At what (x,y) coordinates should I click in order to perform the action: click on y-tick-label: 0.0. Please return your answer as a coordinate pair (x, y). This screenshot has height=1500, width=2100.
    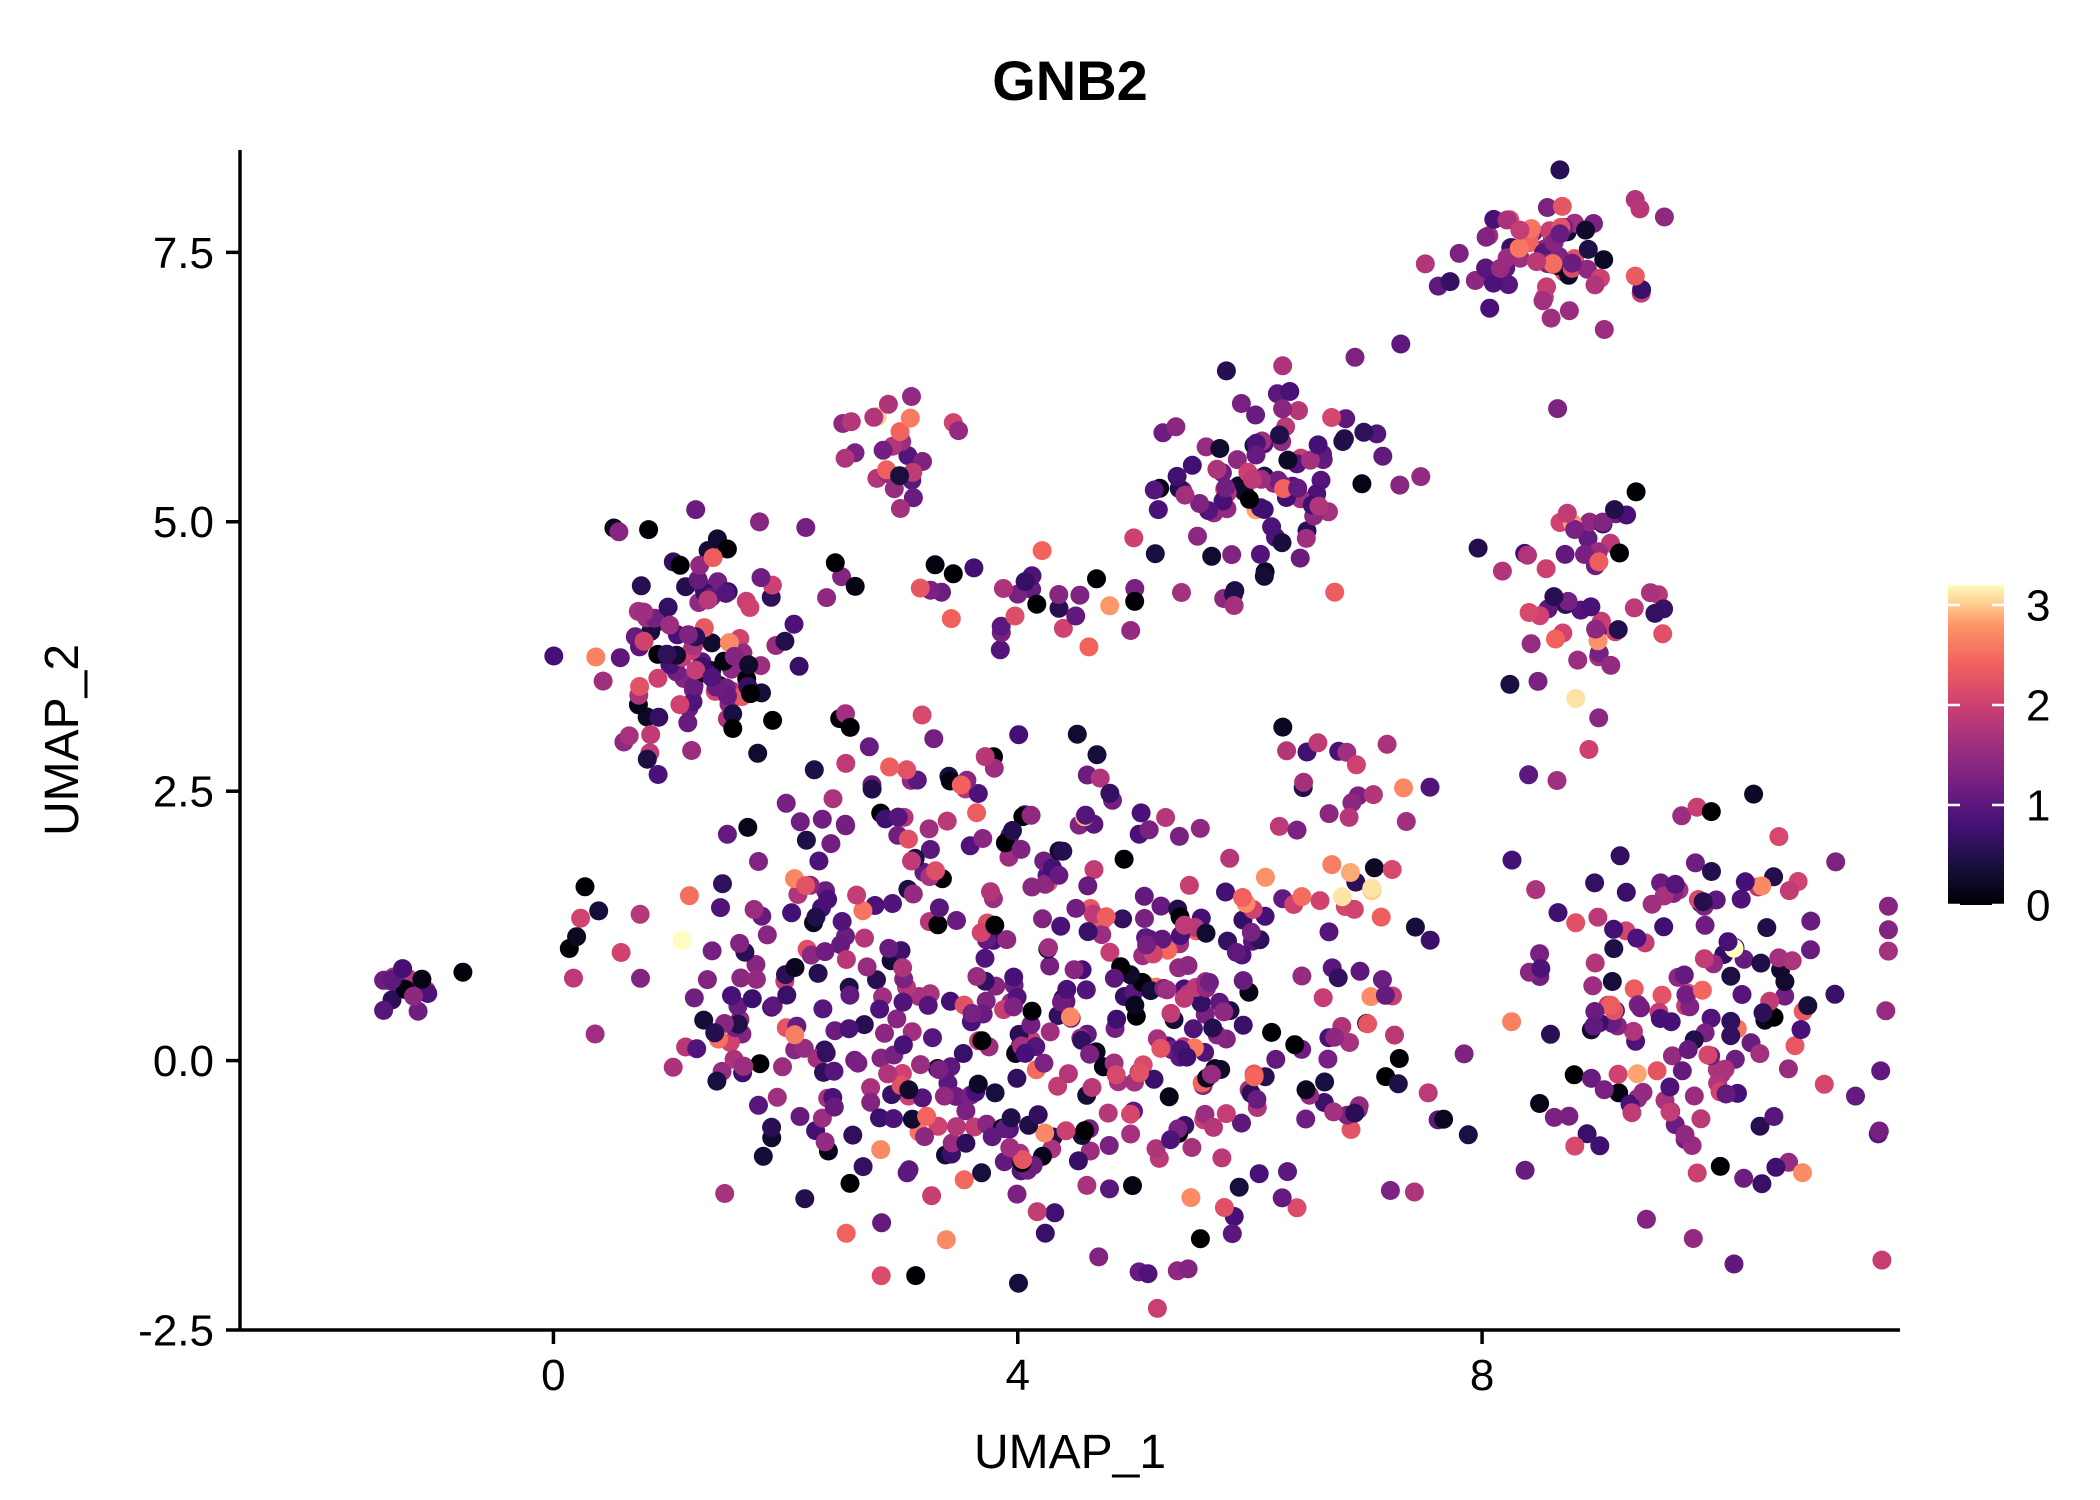
    Looking at the image, I should click on (183, 1061).